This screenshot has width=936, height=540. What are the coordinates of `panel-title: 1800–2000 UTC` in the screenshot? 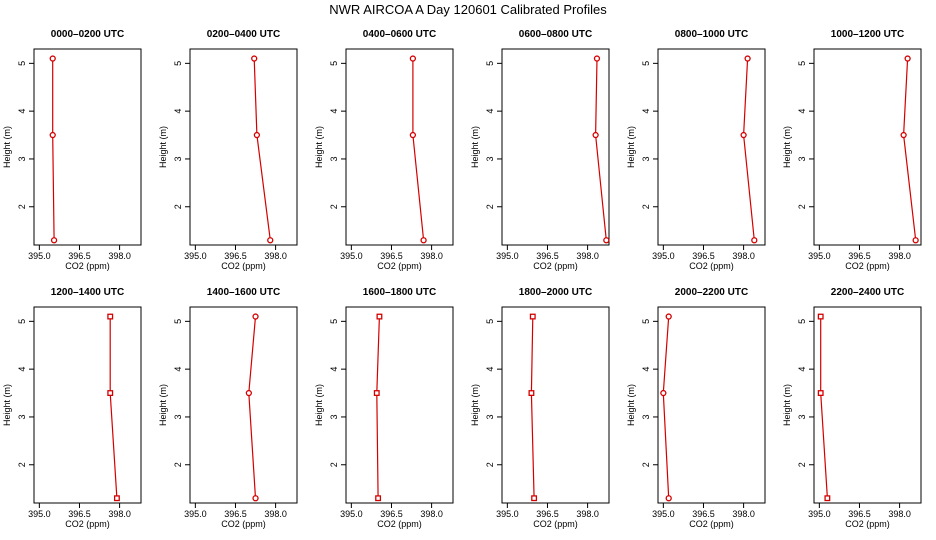 It's located at (555, 292).